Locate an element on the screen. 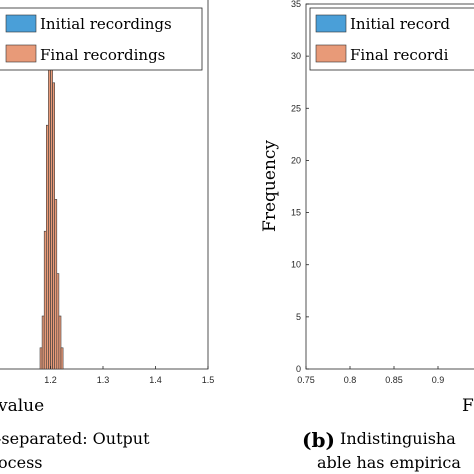  panel-b-caption-line-2: able has empirica is located at coordinates (389, 462).